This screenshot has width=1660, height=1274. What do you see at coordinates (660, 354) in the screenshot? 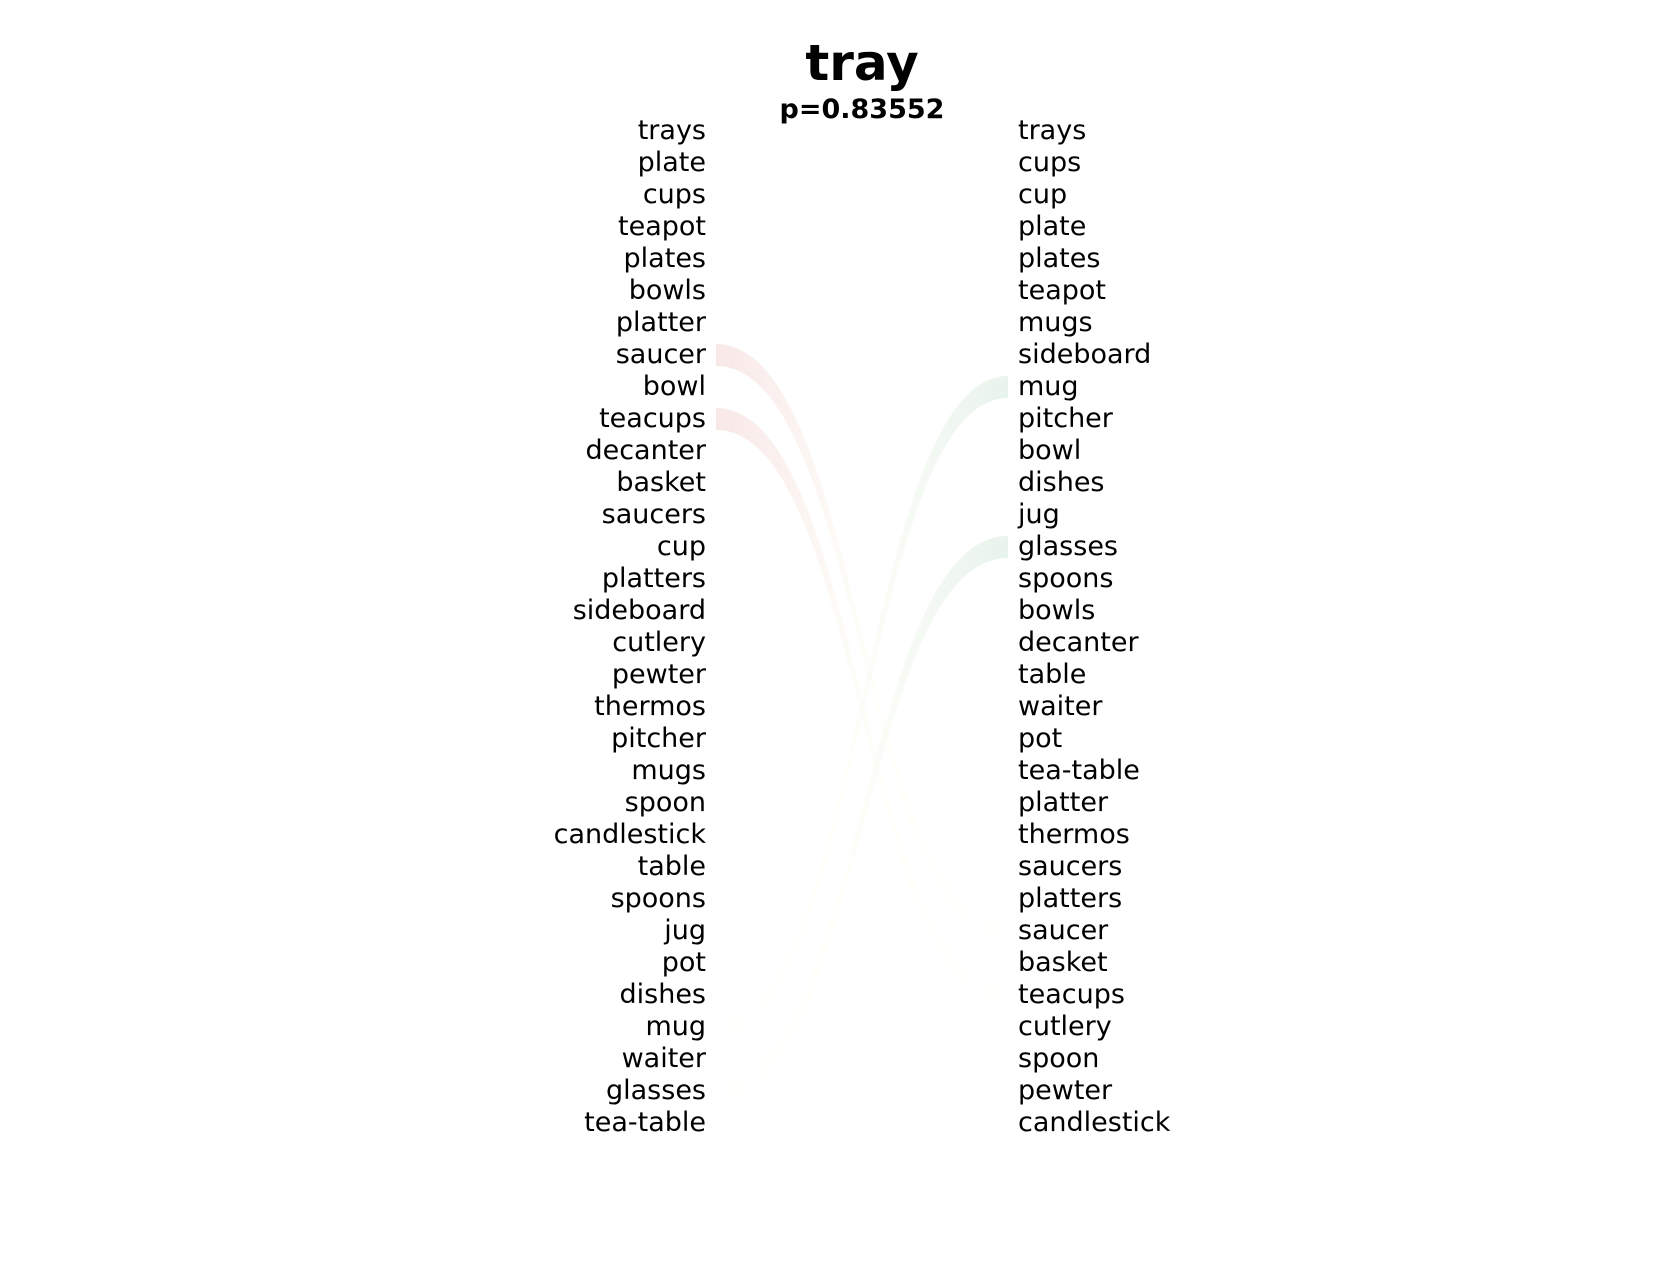
I see `left-word-saucer: saucer` at bounding box center [660, 354].